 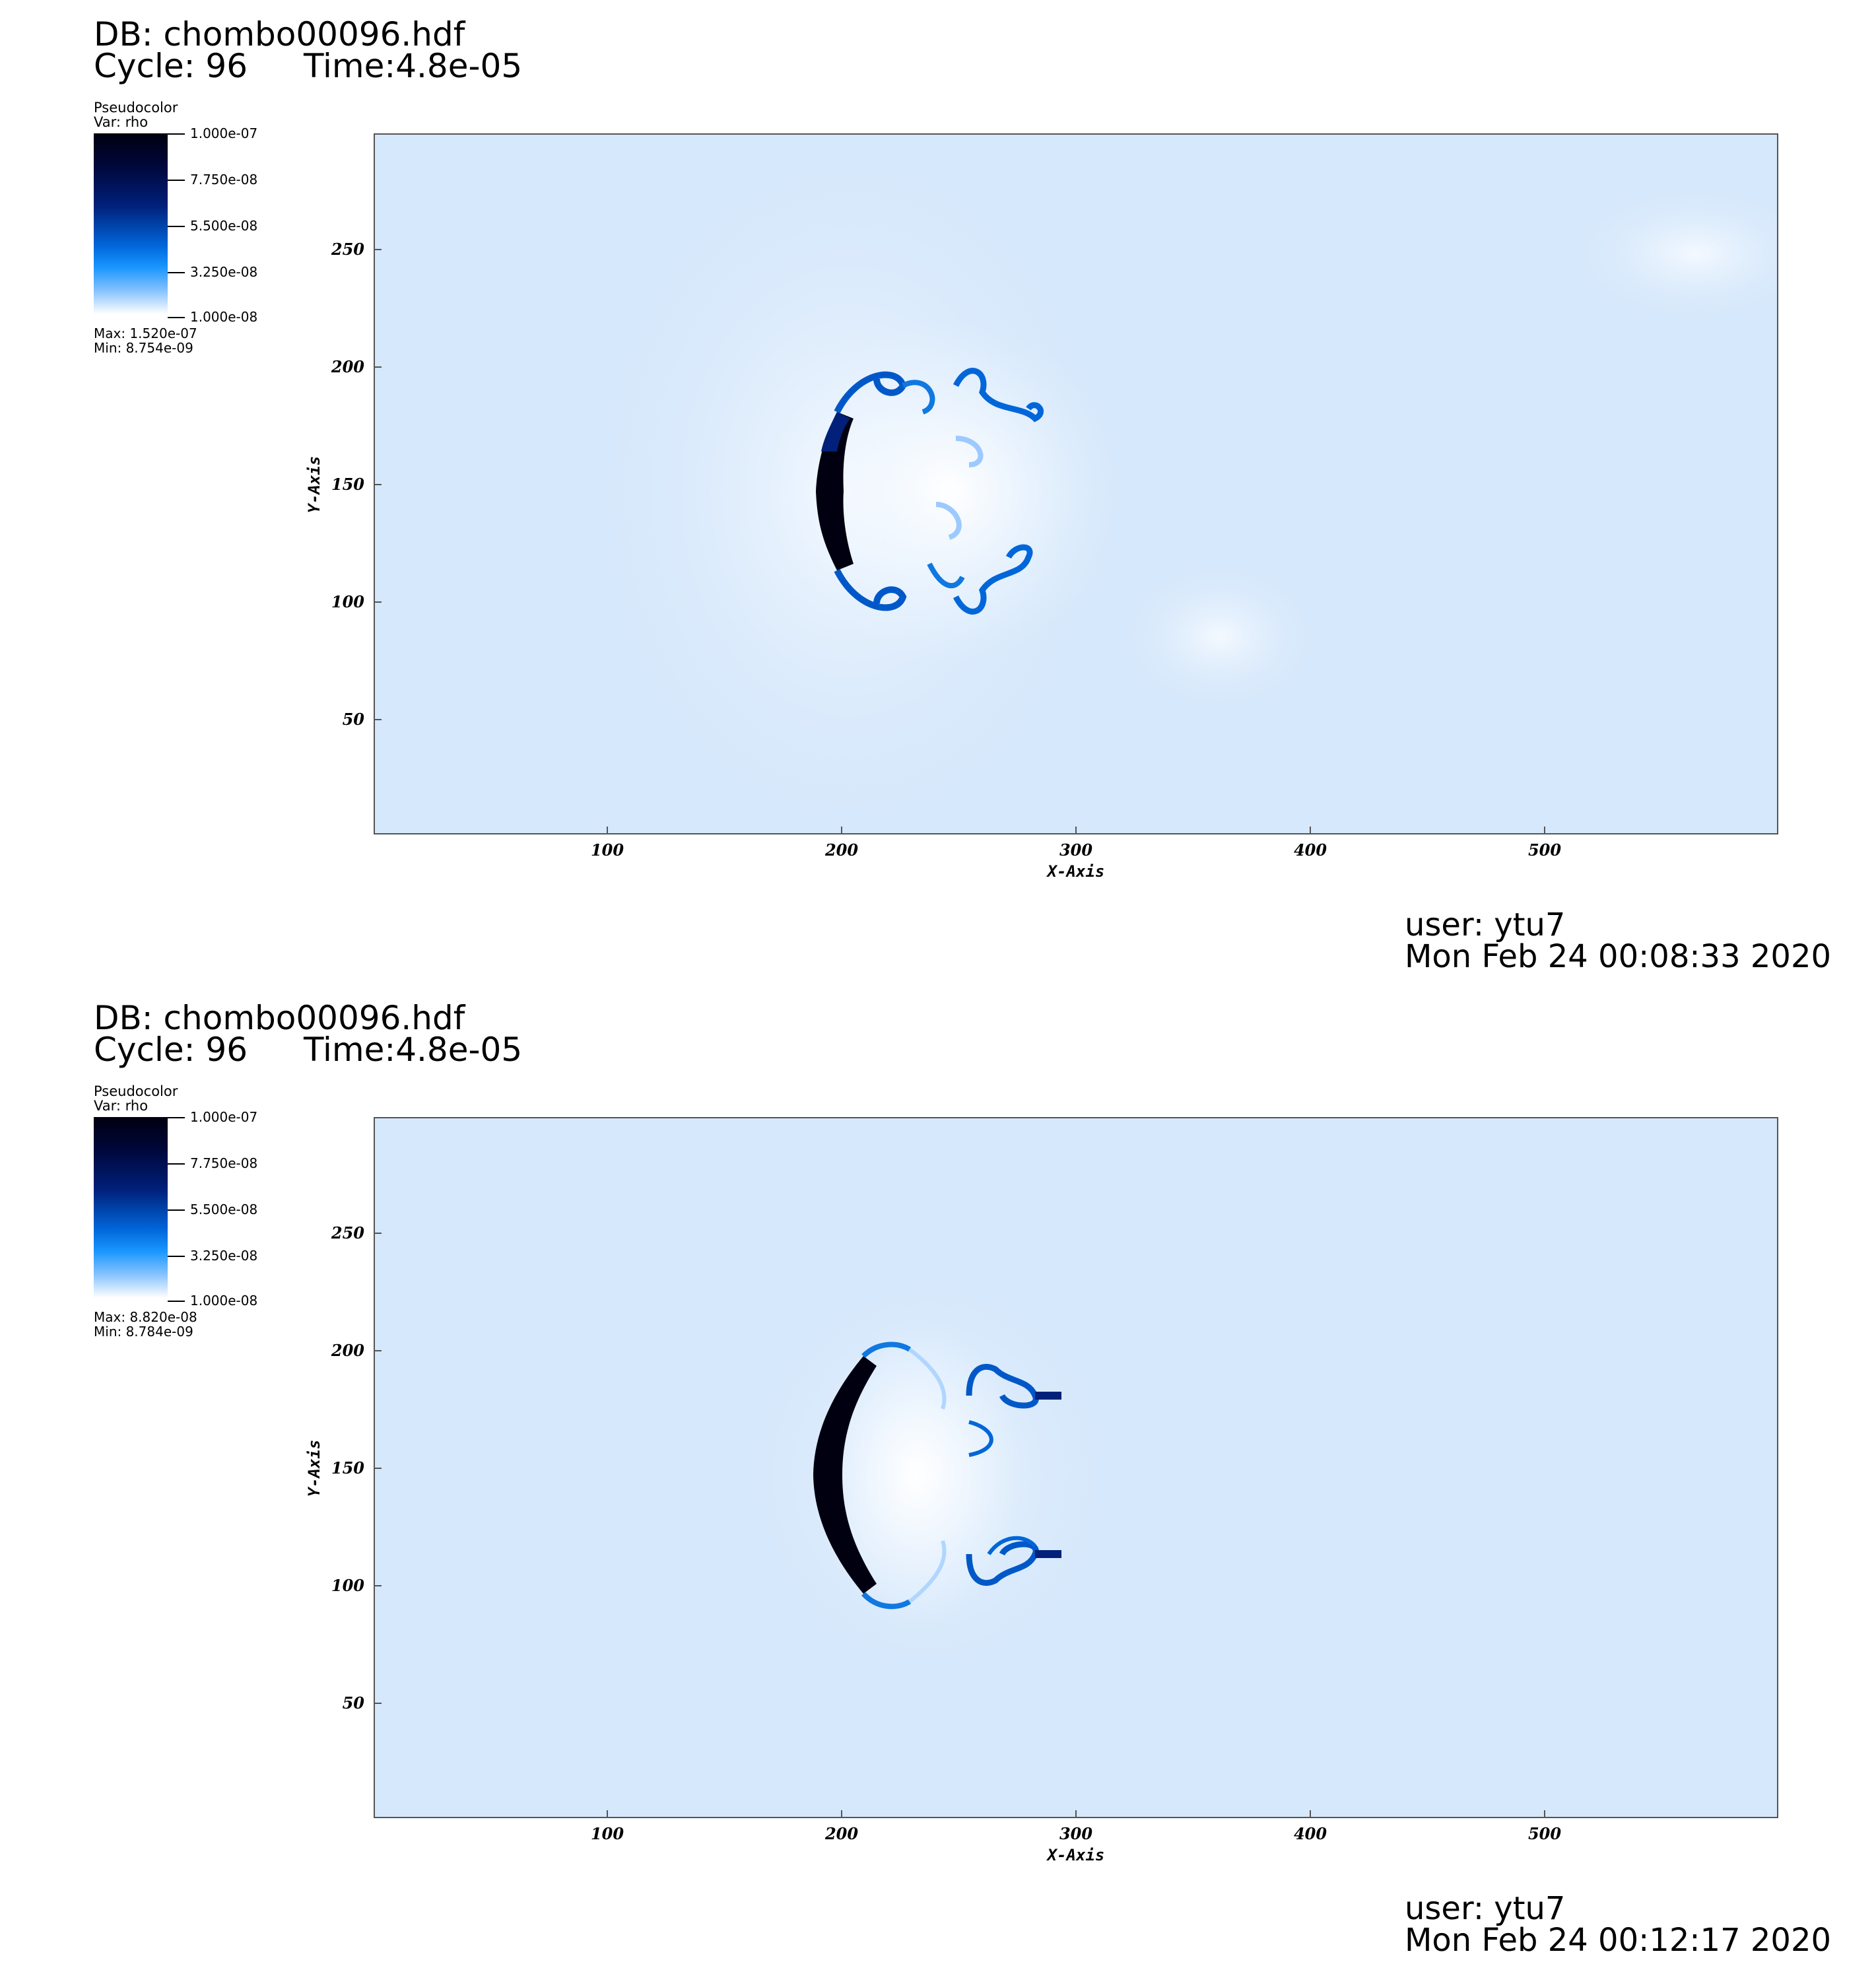 What do you see at coordinates (145, 1317) in the screenshot?
I see `legend-max: Max: 8.820e-08` at bounding box center [145, 1317].